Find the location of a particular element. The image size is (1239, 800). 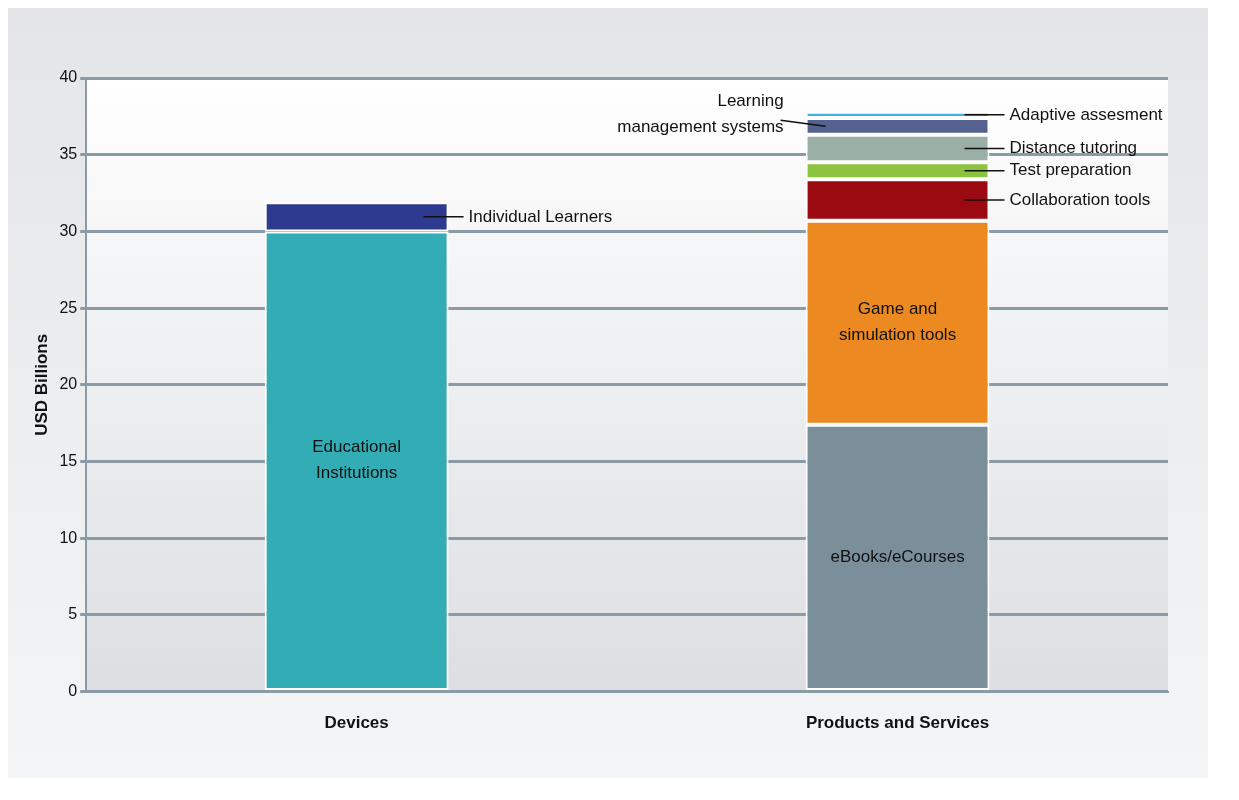

series-label: Learning management systems is located at coordinates (700, 114).